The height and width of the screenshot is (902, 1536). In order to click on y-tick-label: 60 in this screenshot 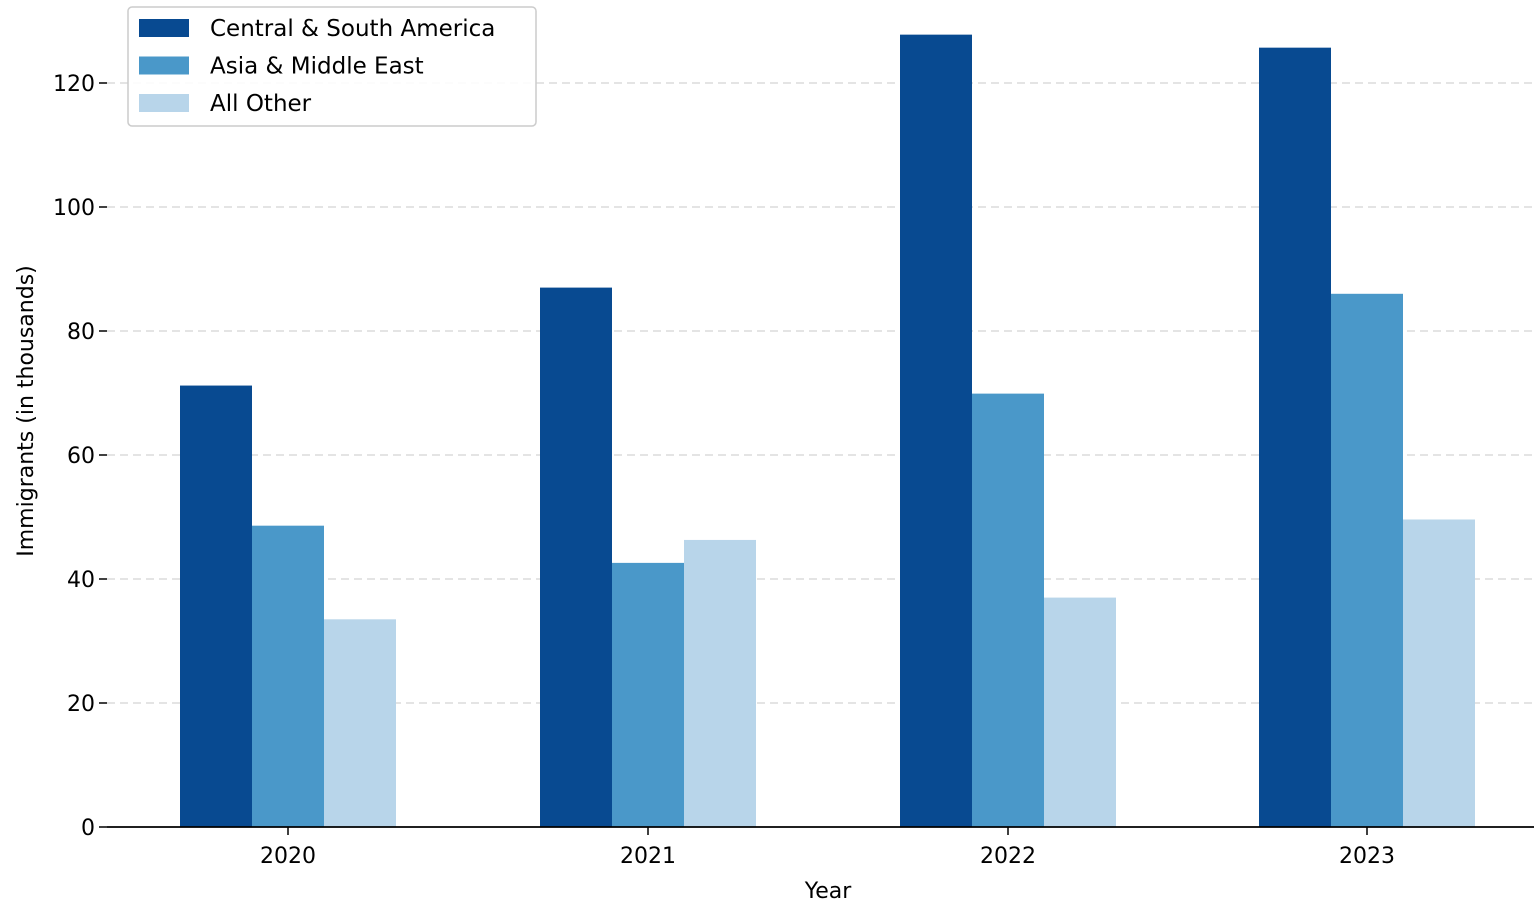, I will do `click(81, 456)`.